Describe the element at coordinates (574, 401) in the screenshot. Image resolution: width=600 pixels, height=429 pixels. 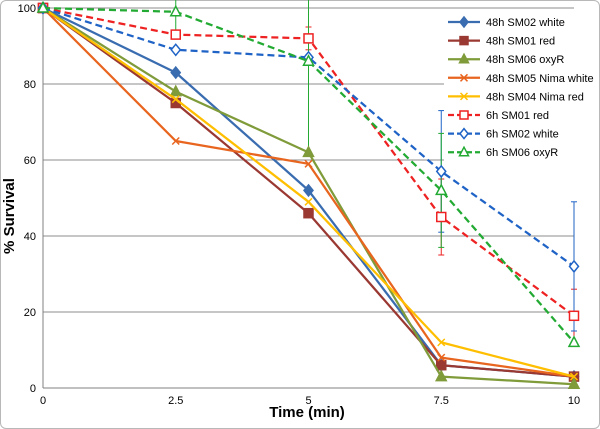
I see `x-tick-label: 10` at that location.